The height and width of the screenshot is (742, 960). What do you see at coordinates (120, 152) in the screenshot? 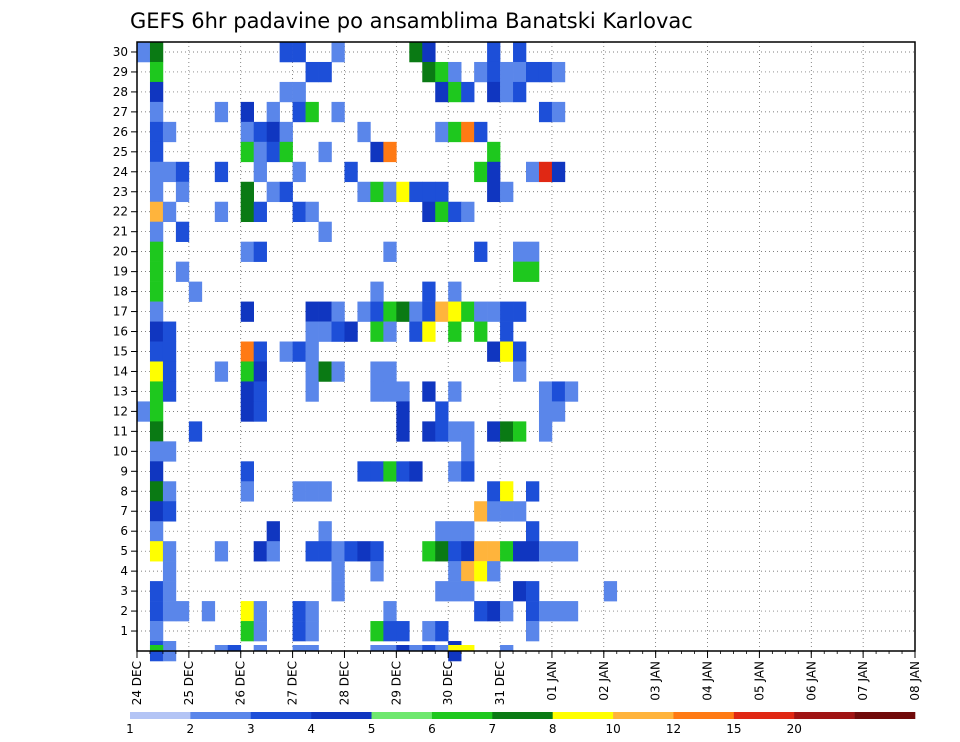
I see `y-tick-label: 25` at bounding box center [120, 152].